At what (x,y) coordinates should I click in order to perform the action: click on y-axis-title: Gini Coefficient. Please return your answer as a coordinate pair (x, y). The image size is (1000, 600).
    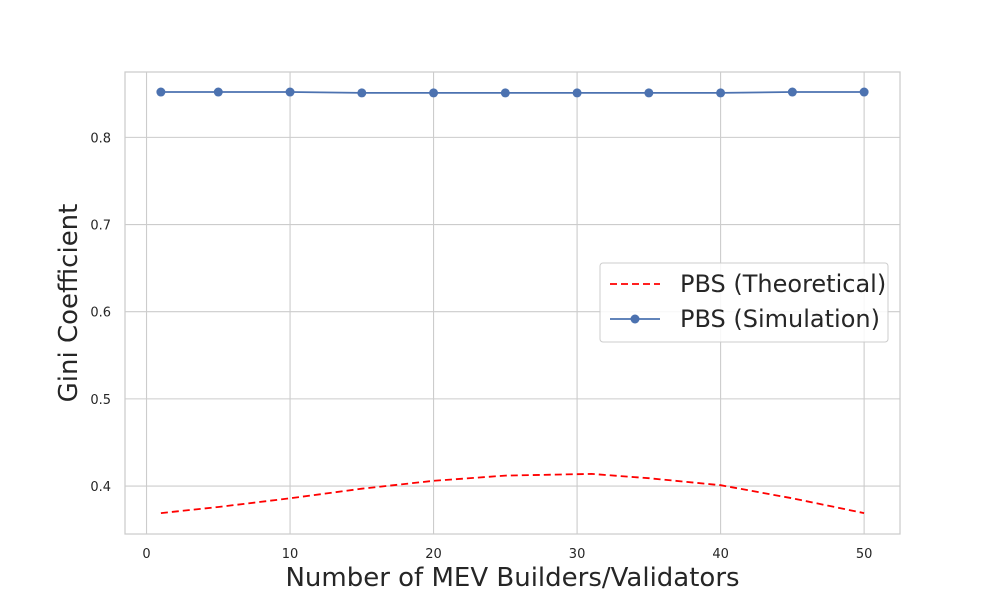
    Looking at the image, I should click on (69, 303).